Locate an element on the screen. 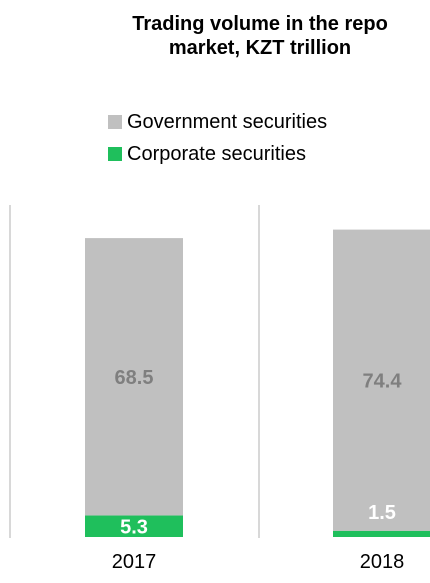 The image size is (430, 583). legend-item-corporate: Corporate securities is located at coordinates (217, 154).